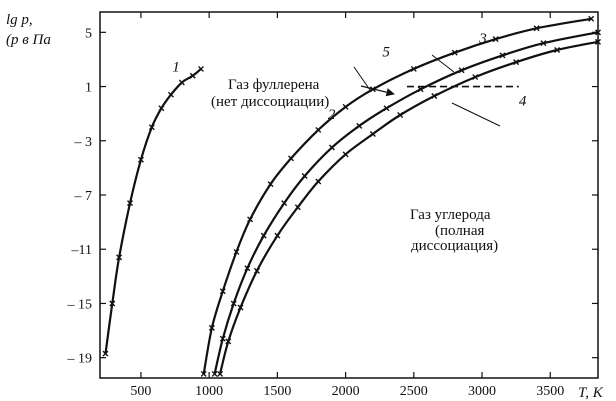 Image resolution: width=616 pixels, height=401 pixels. What do you see at coordinates (454, 246) in the screenshot?
I see `carbon-annotation-line3: диссоциация)` at bounding box center [454, 246].